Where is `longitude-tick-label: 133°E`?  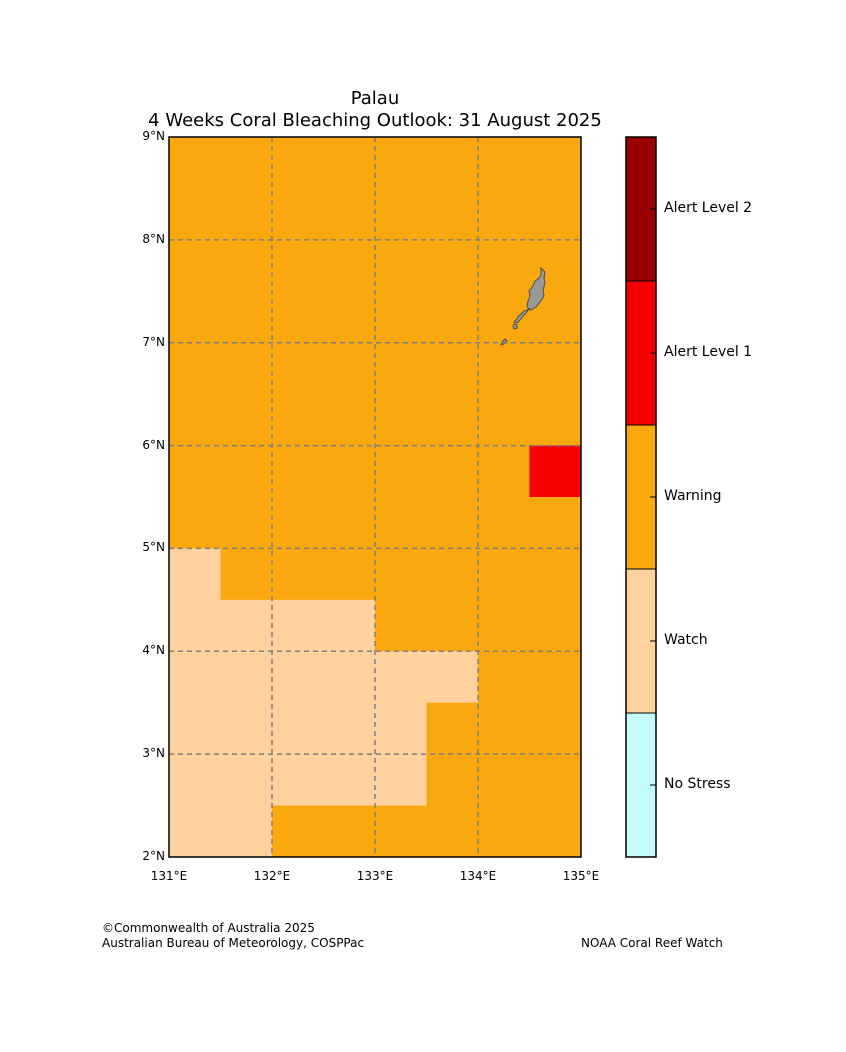
longitude-tick-label: 133°E is located at coordinates (375, 876).